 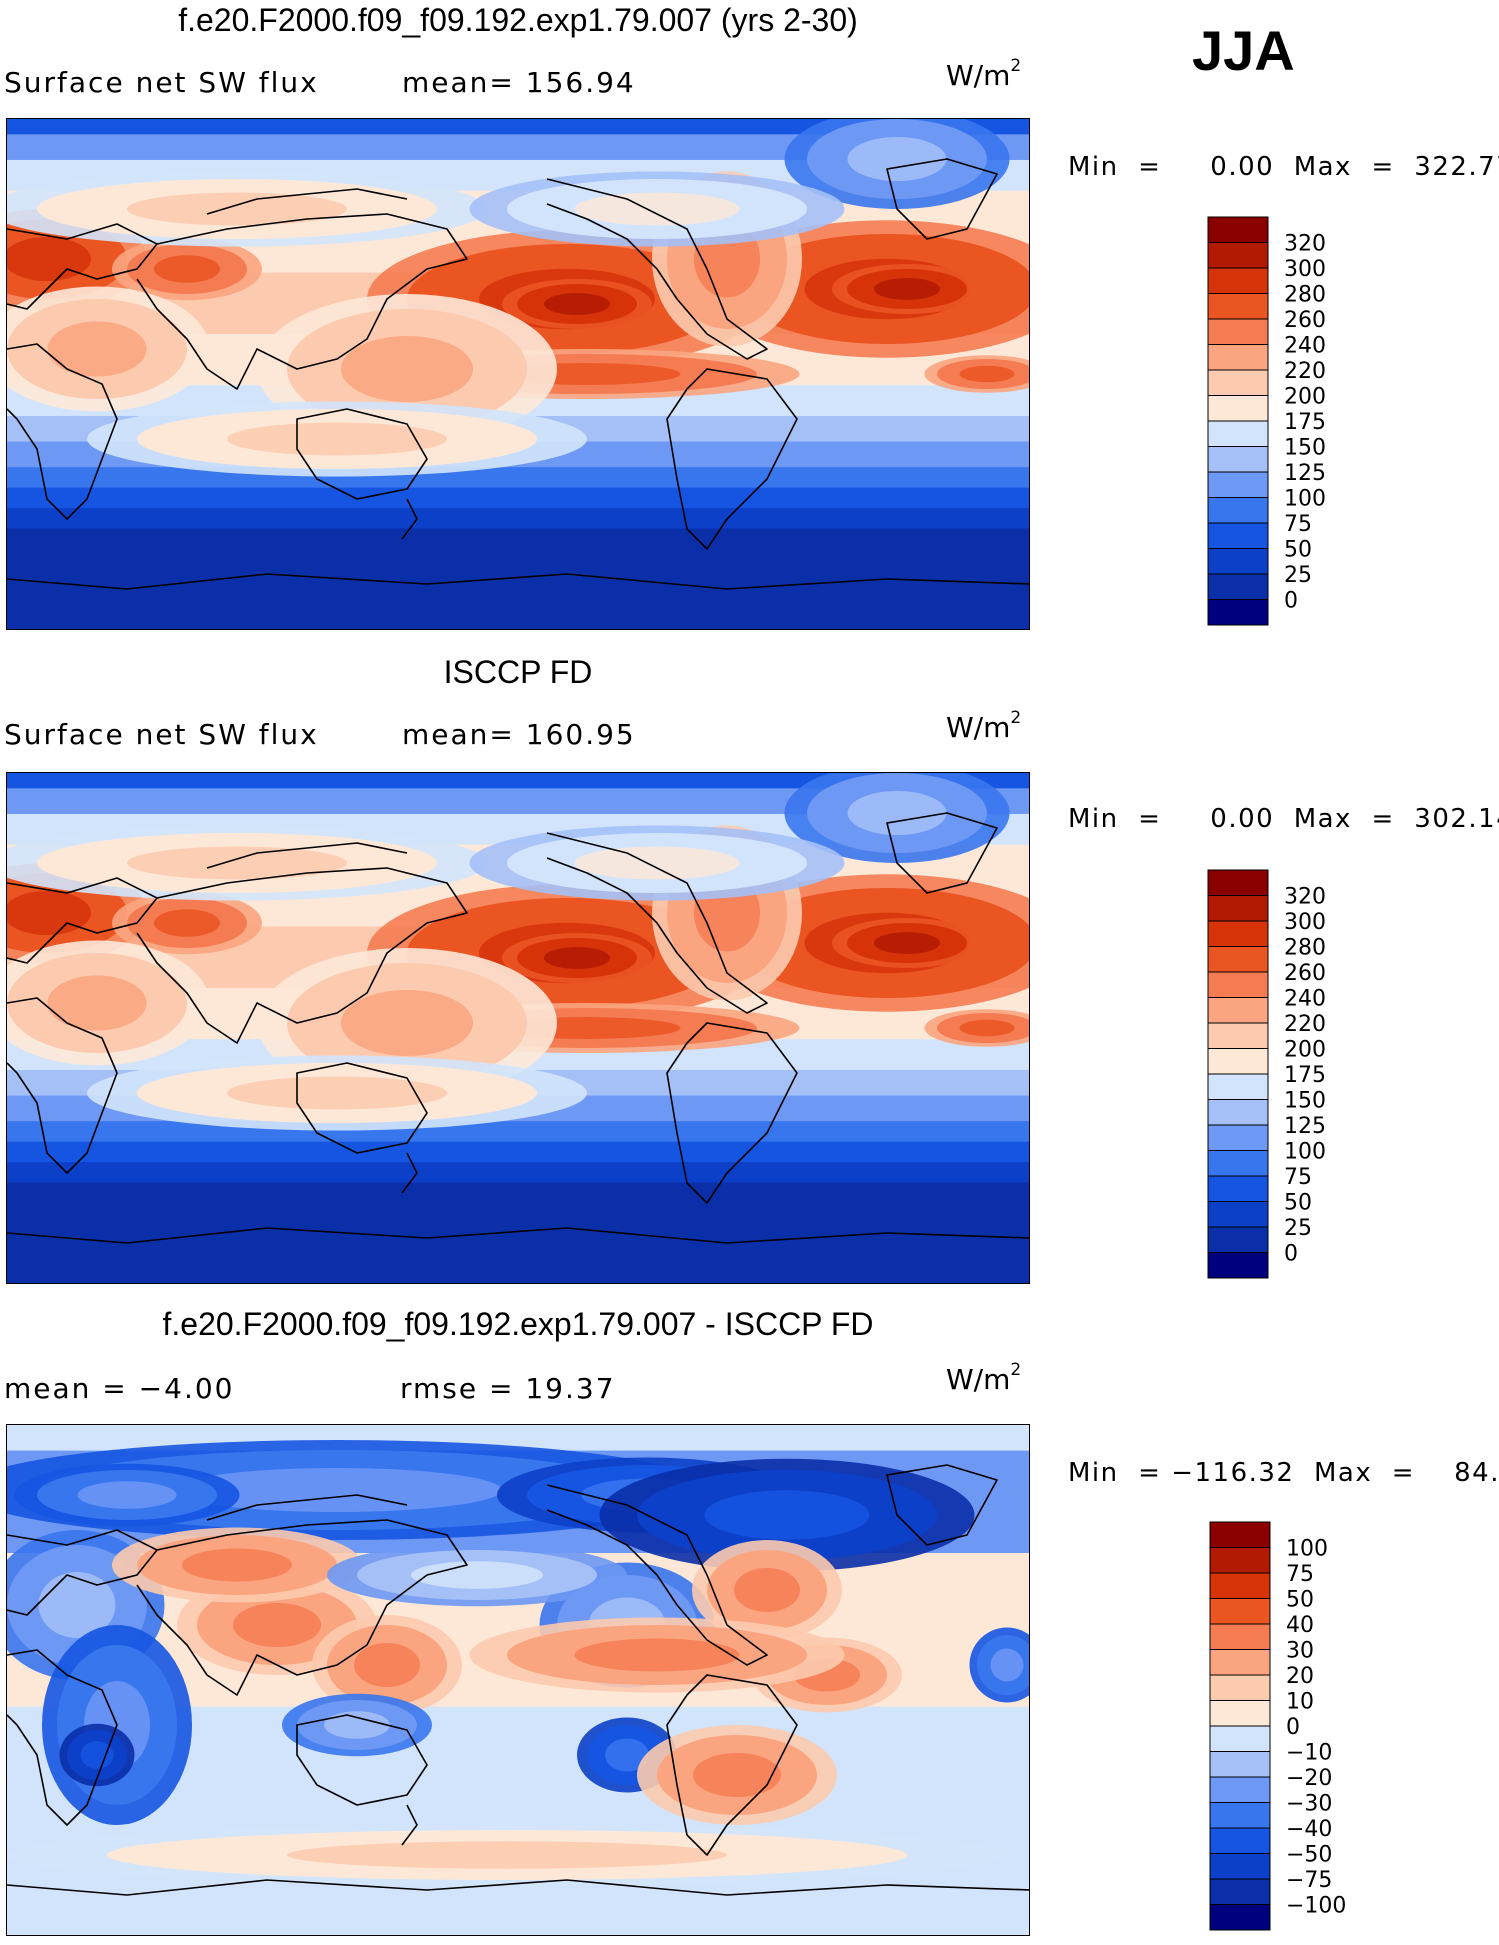 What do you see at coordinates (1309, 1855) in the screenshot?
I see `colorbar-tick-label: −50` at bounding box center [1309, 1855].